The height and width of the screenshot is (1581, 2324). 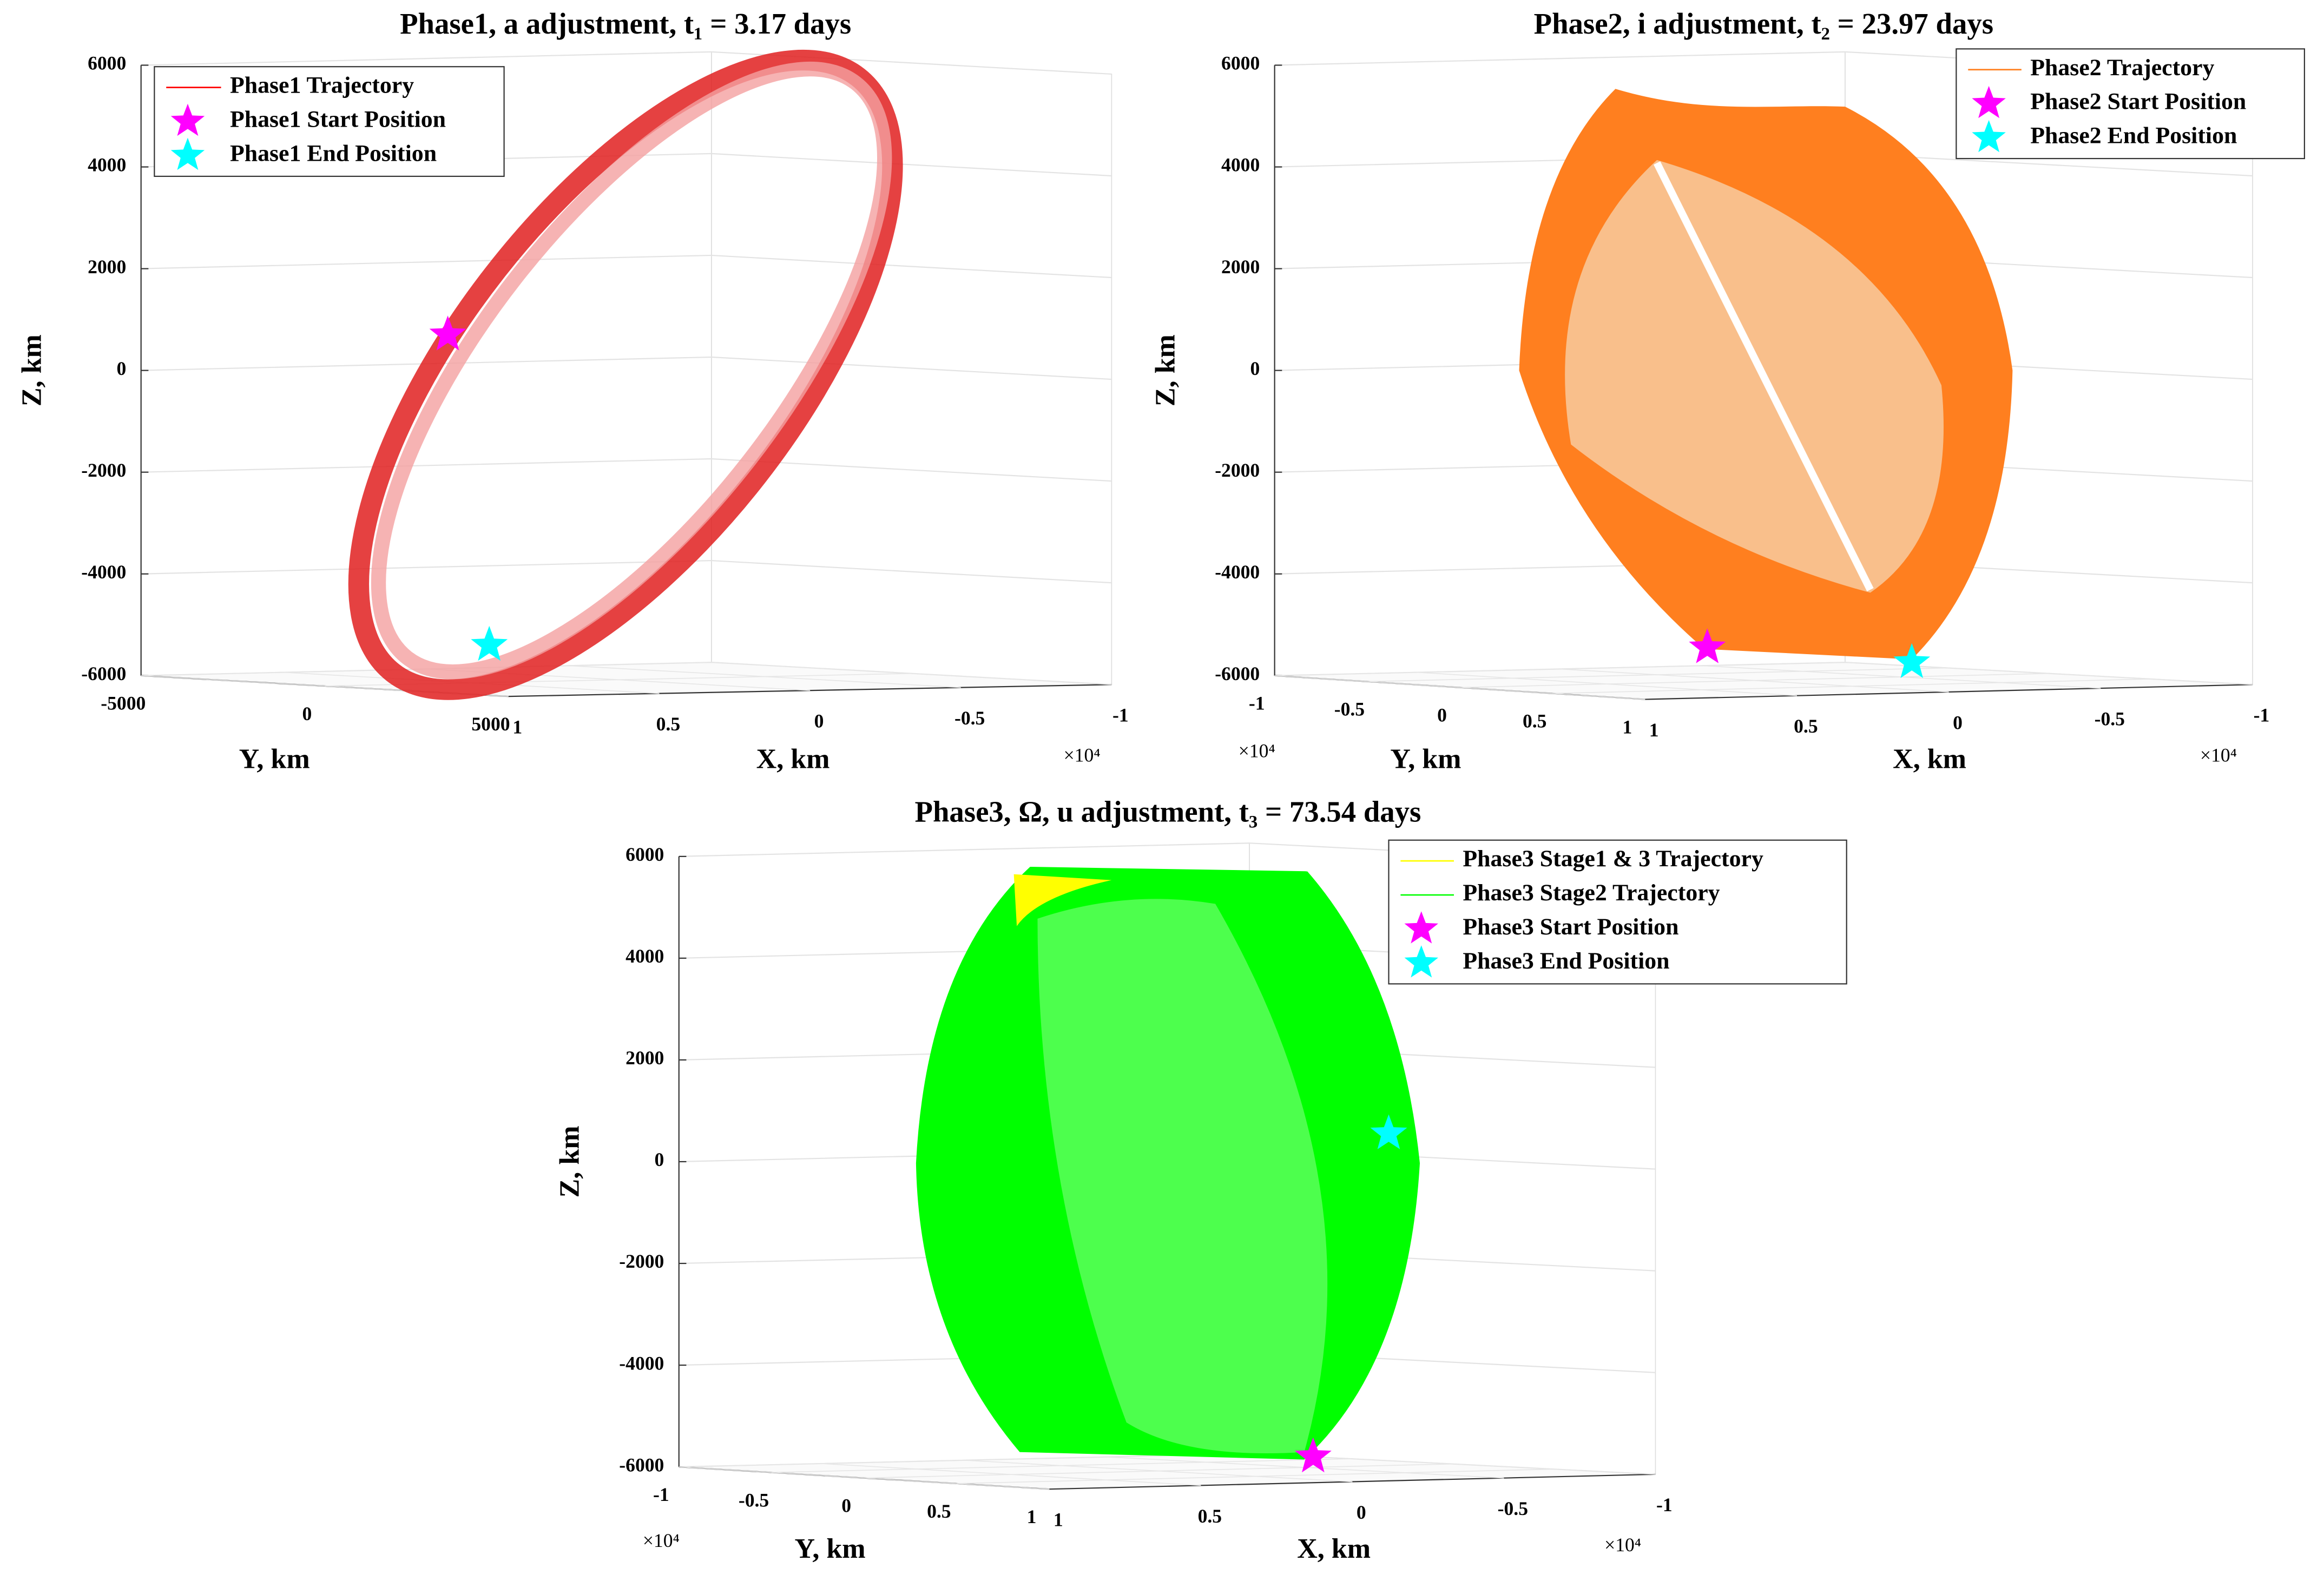 What do you see at coordinates (322, 86) in the screenshot?
I see `legend-label: Phase1 Trajectory` at bounding box center [322, 86].